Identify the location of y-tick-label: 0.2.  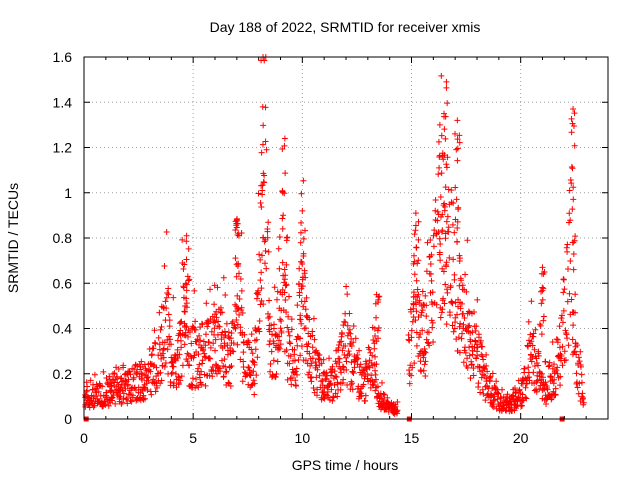
(63, 374).